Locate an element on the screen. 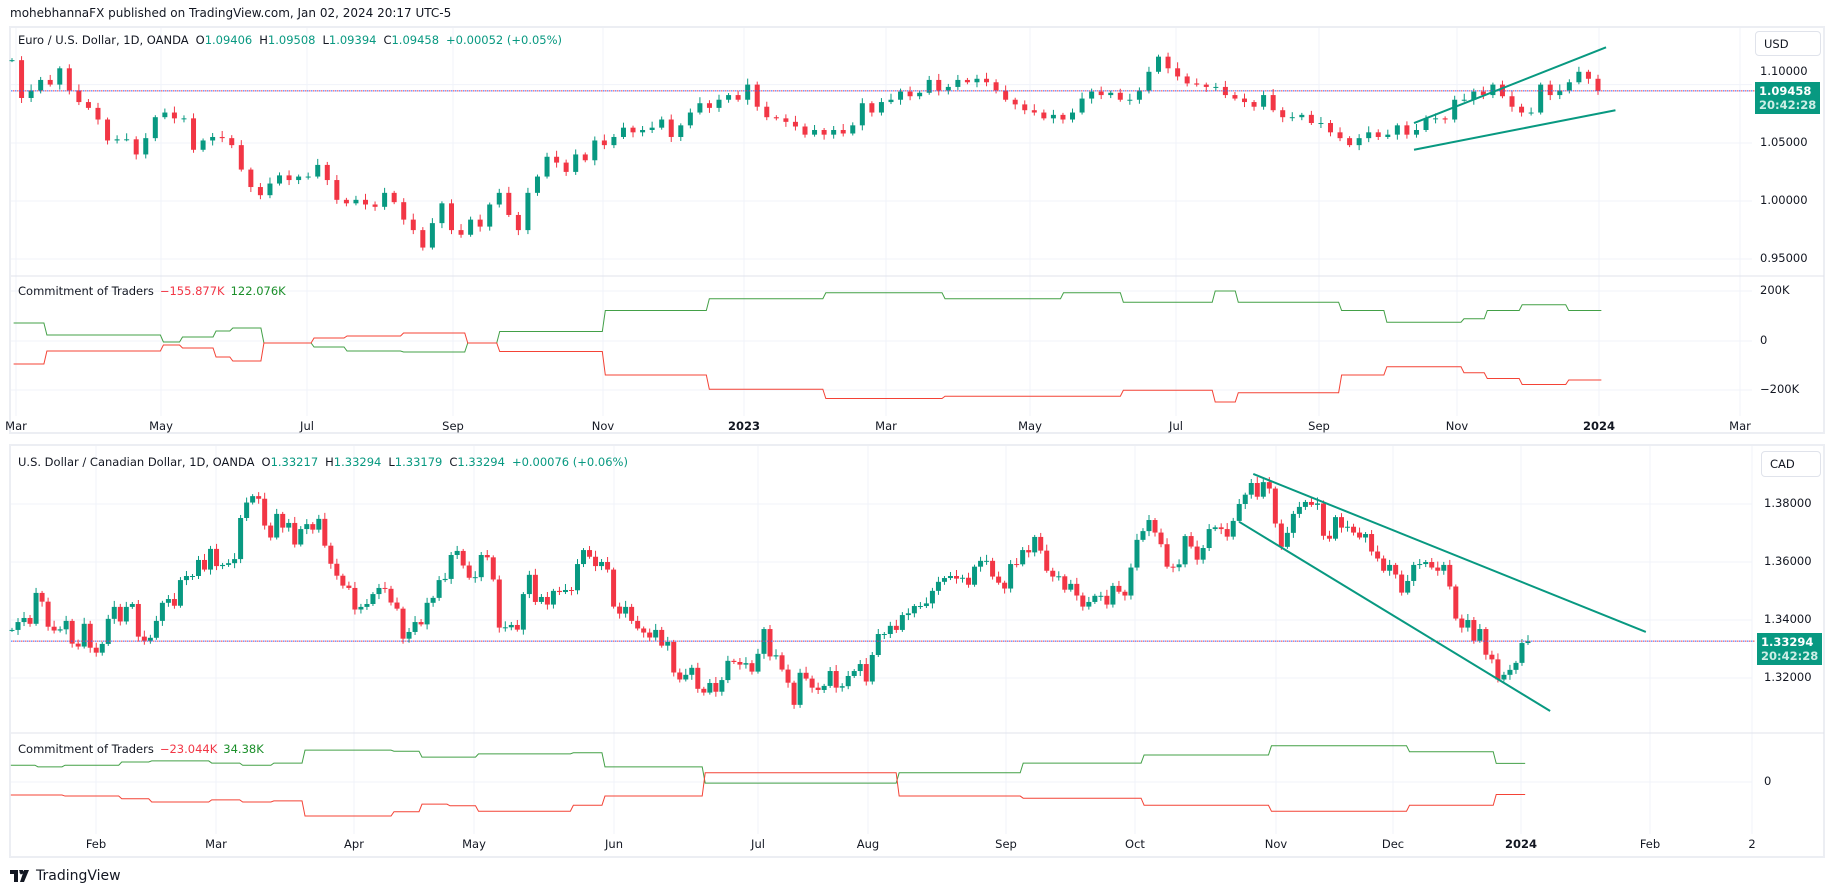 The image size is (1835, 894). symbol-title: Euro / U.S. Dollar, 1D, OANDA is located at coordinates (103, 40).